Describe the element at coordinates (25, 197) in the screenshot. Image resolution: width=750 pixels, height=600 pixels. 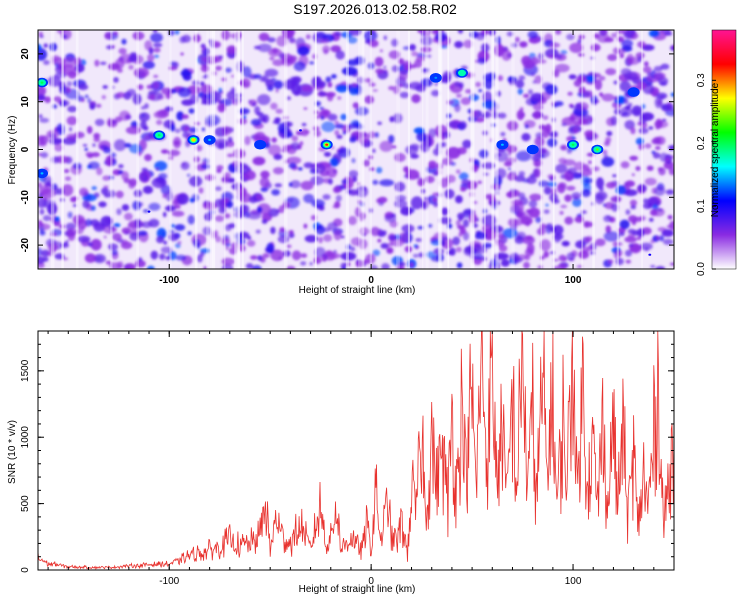
I see `spectrogram-y-tick-label: -10` at that location.